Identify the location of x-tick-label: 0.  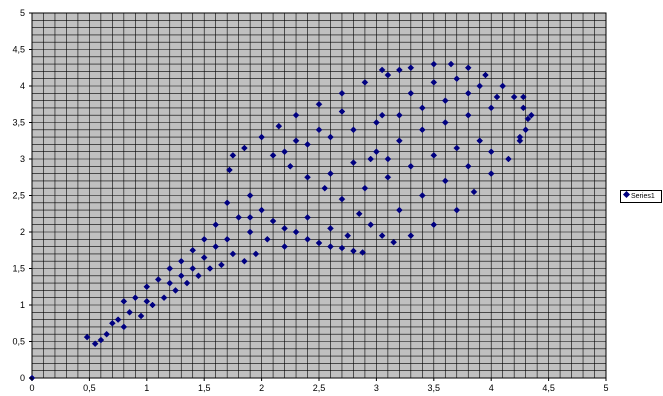
(31, 388).